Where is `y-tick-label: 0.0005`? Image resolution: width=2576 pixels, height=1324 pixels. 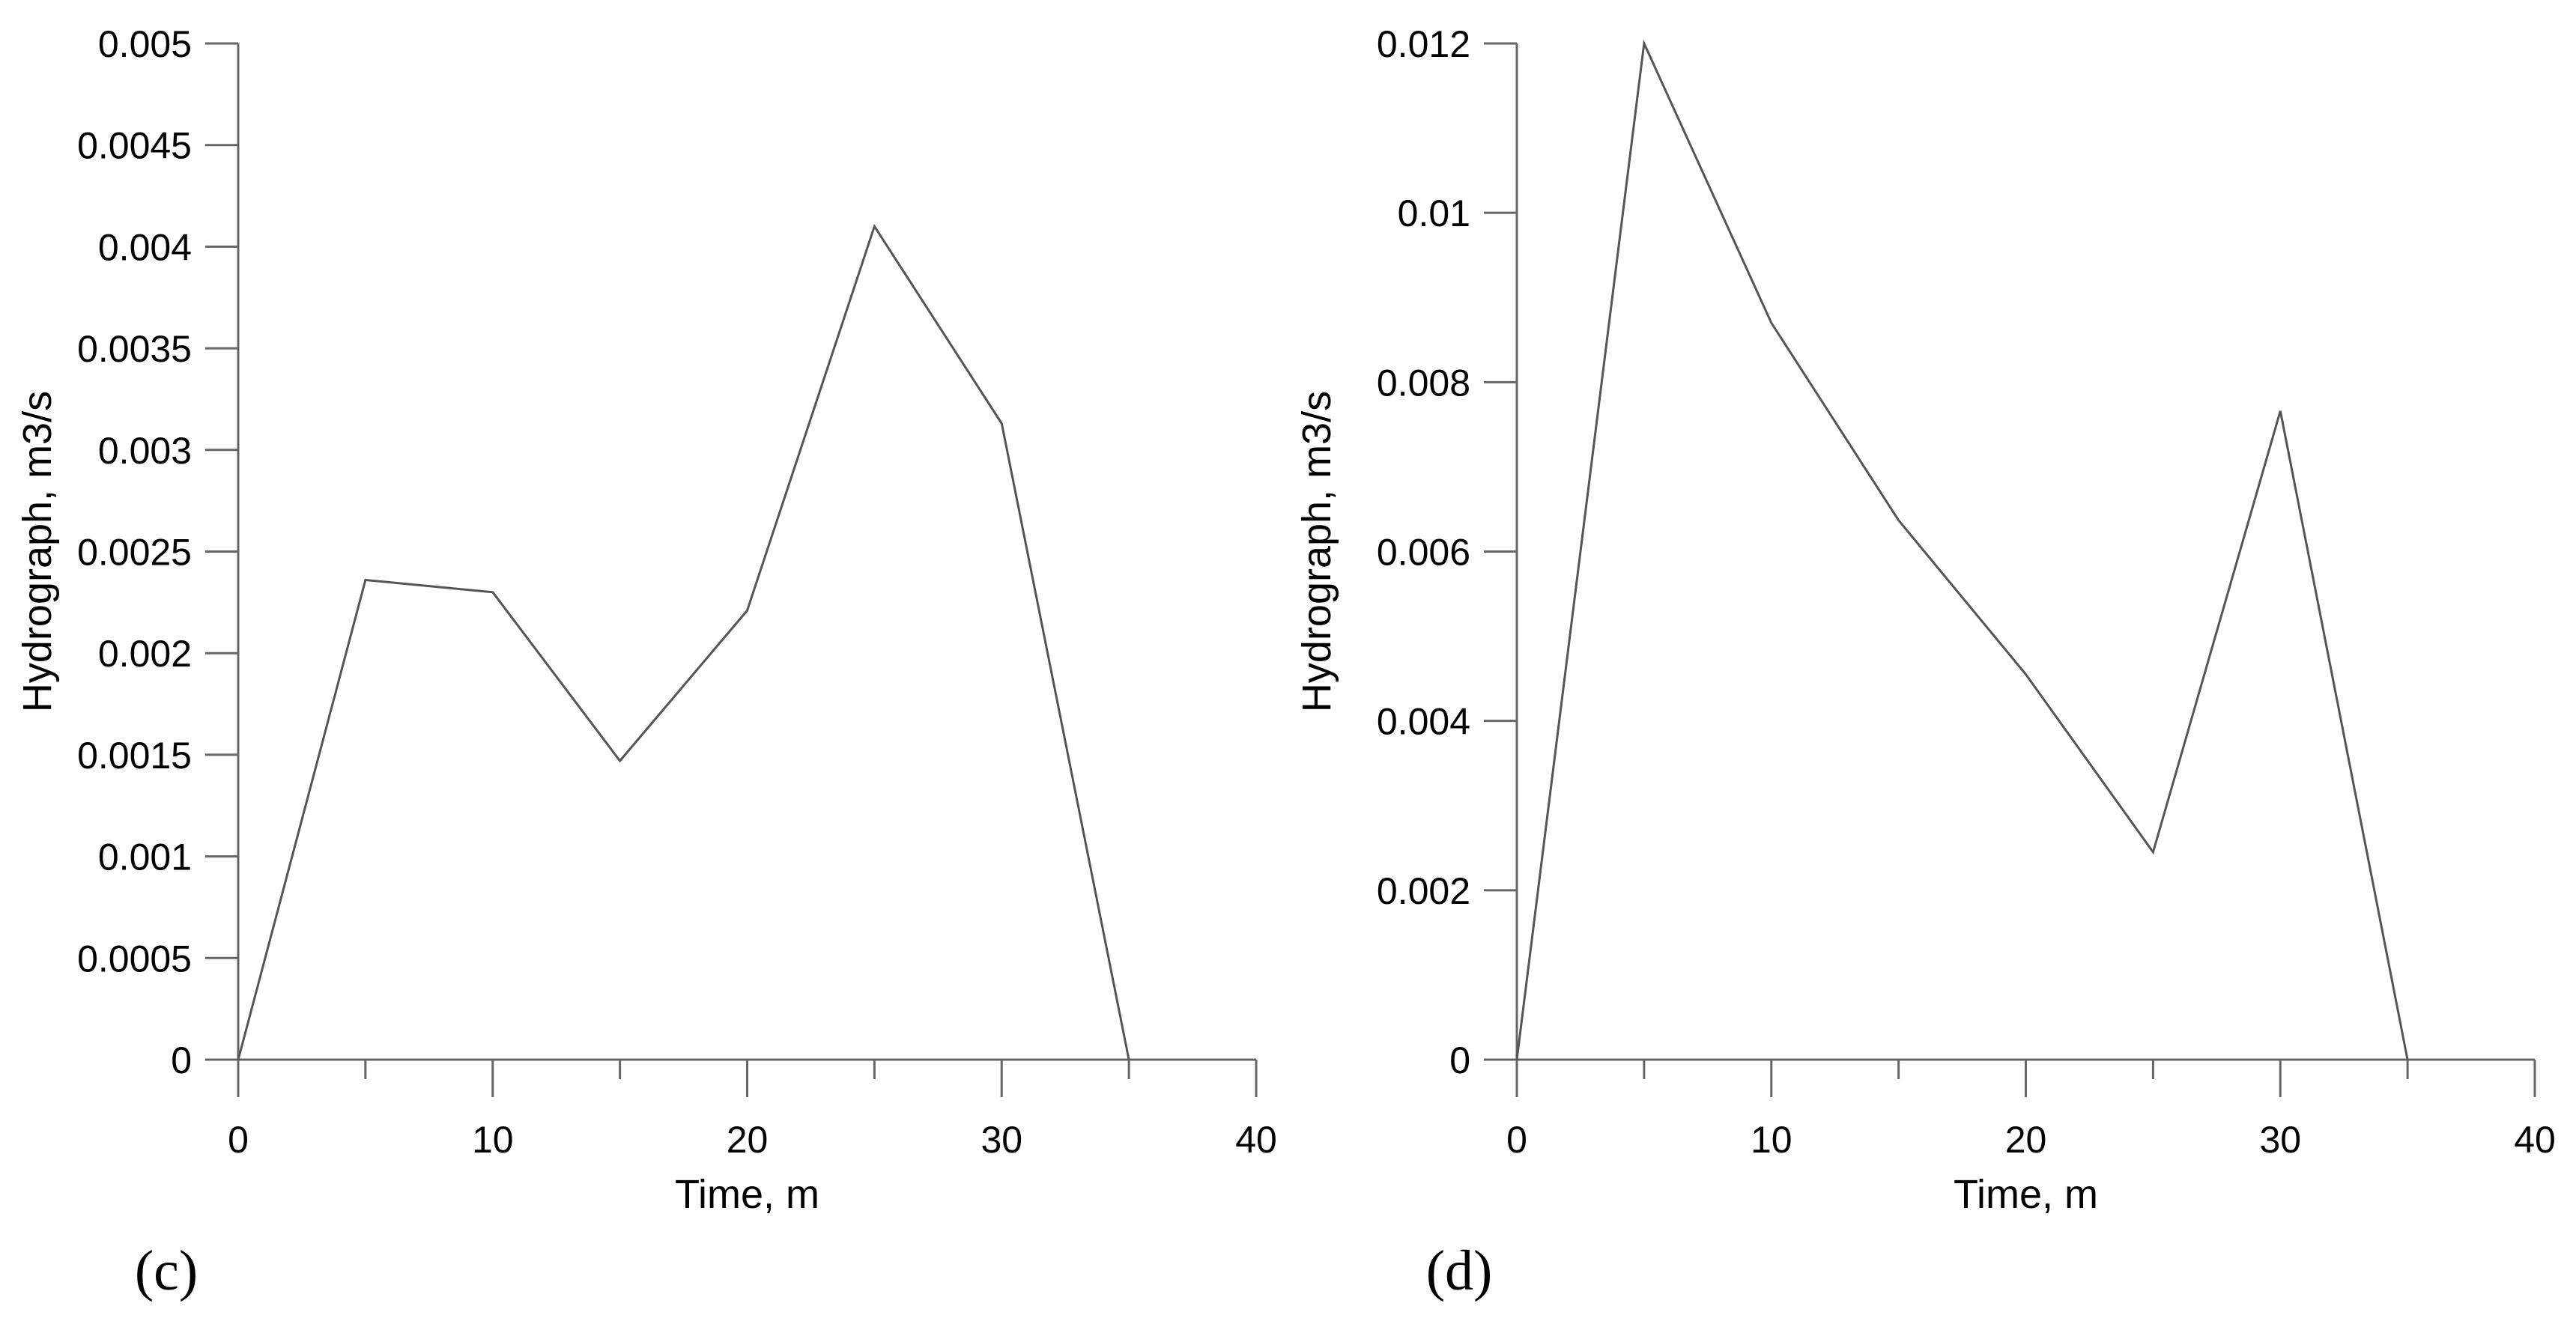
y-tick-label: 0.0005 is located at coordinates (134, 959).